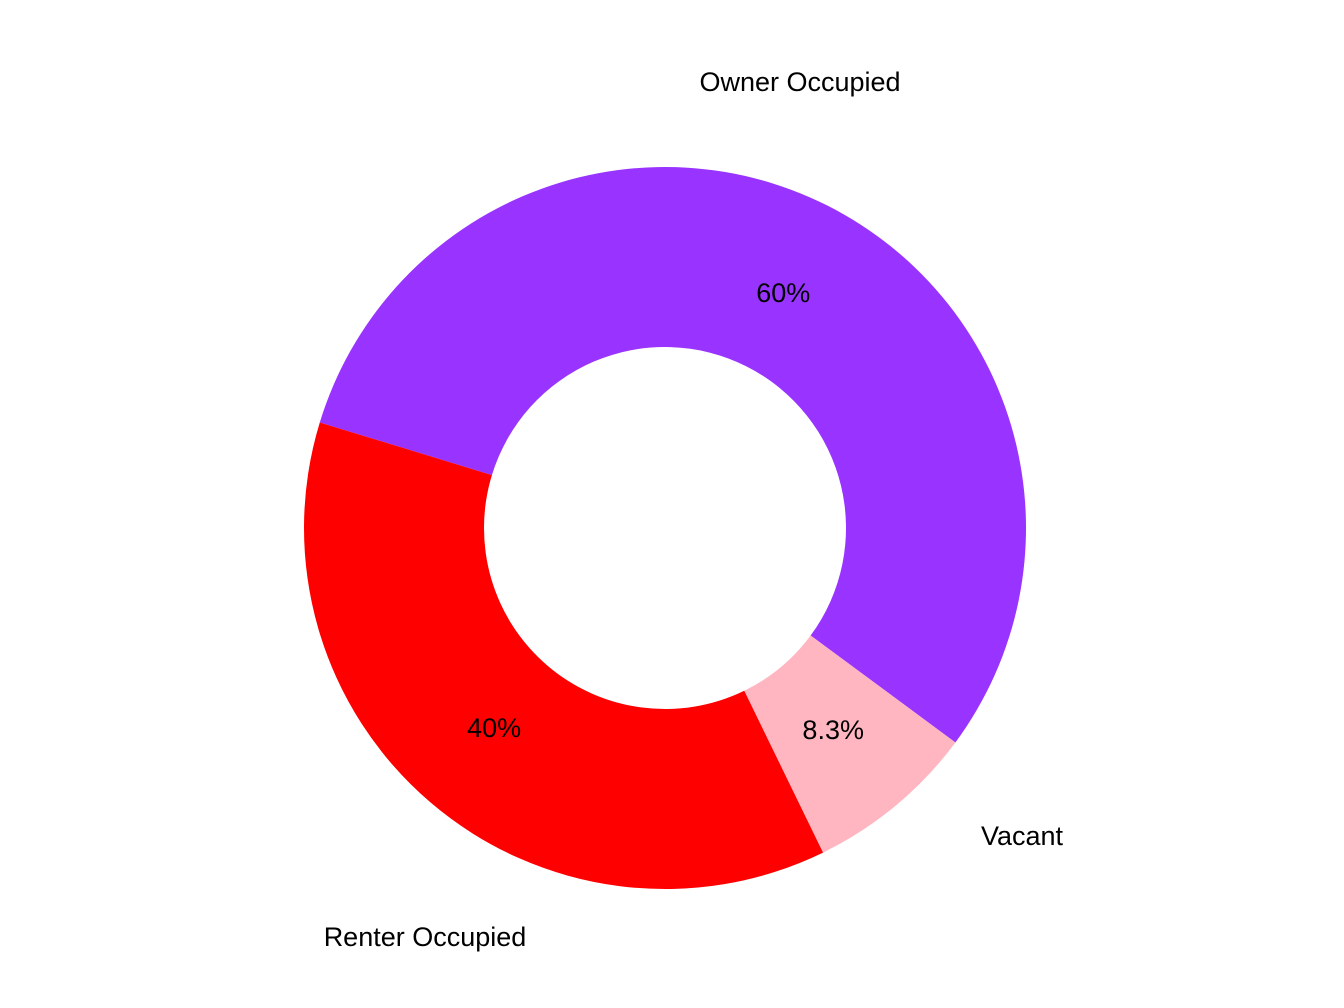 The width and height of the screenshot is (1344, 1008). I want to click on slice-vacant, so click(850, 744).